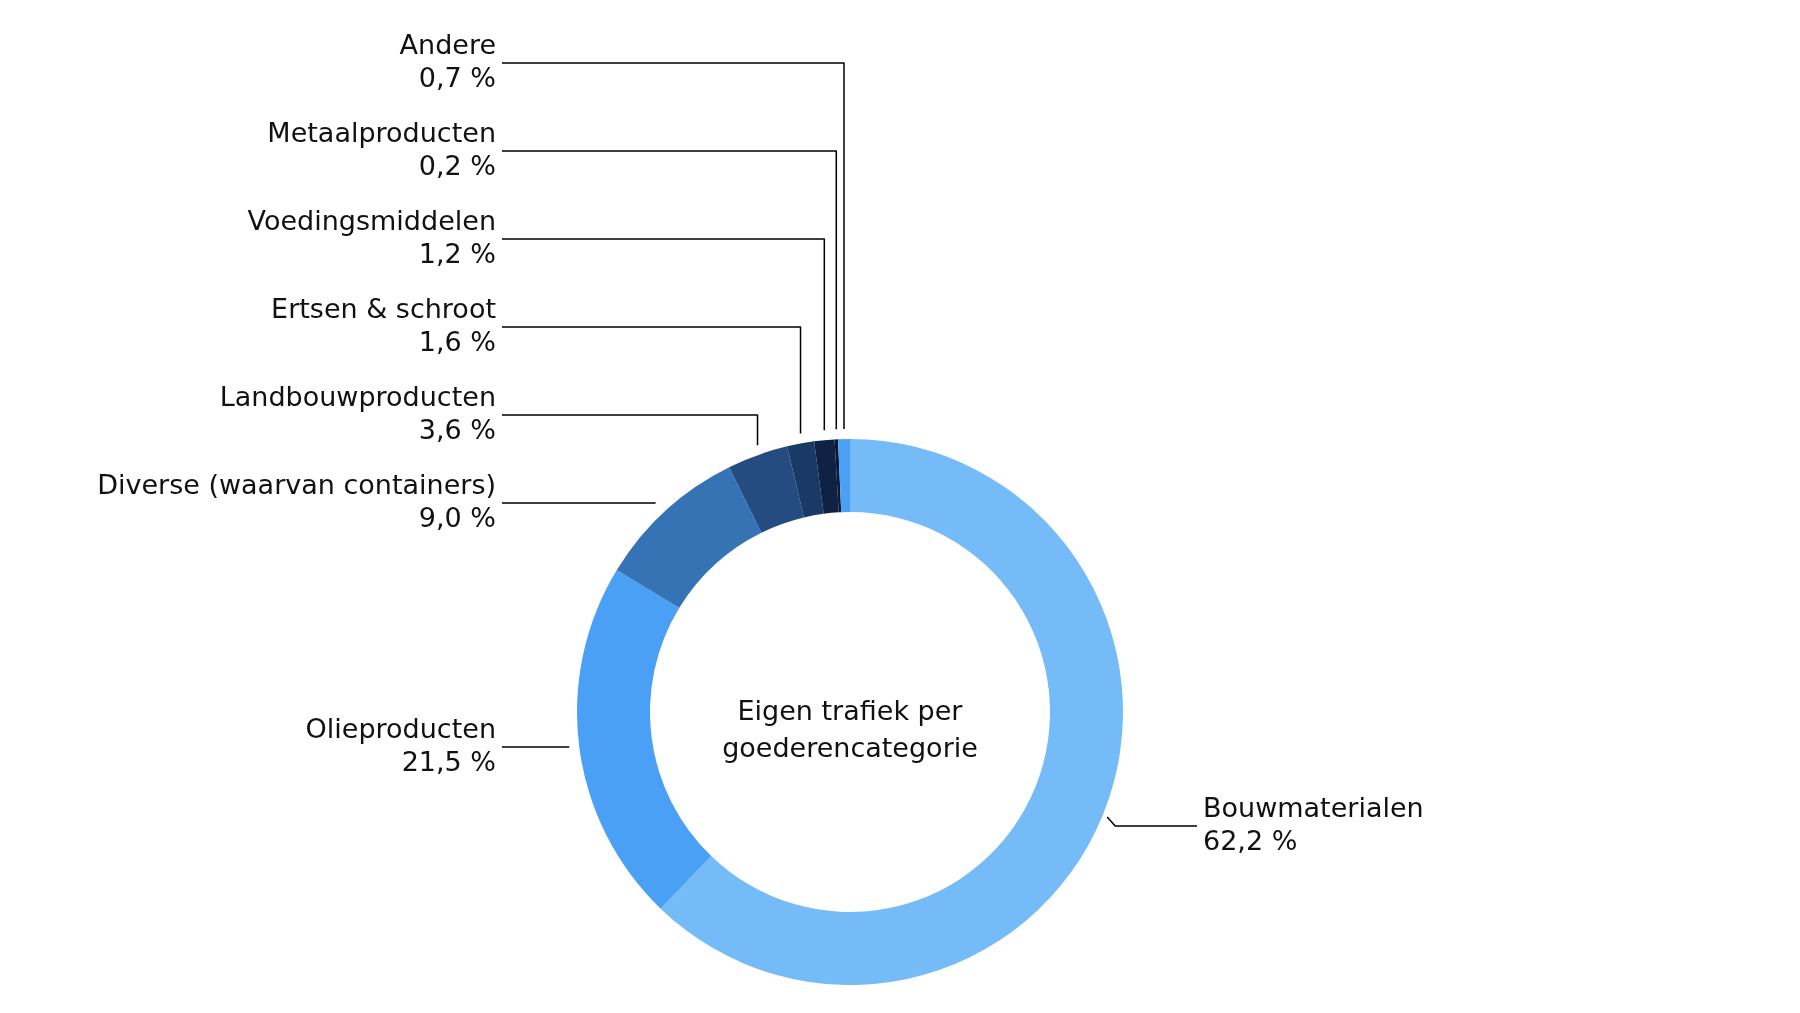  I want to click on data-label: 3,6 %, so click(457, 429).